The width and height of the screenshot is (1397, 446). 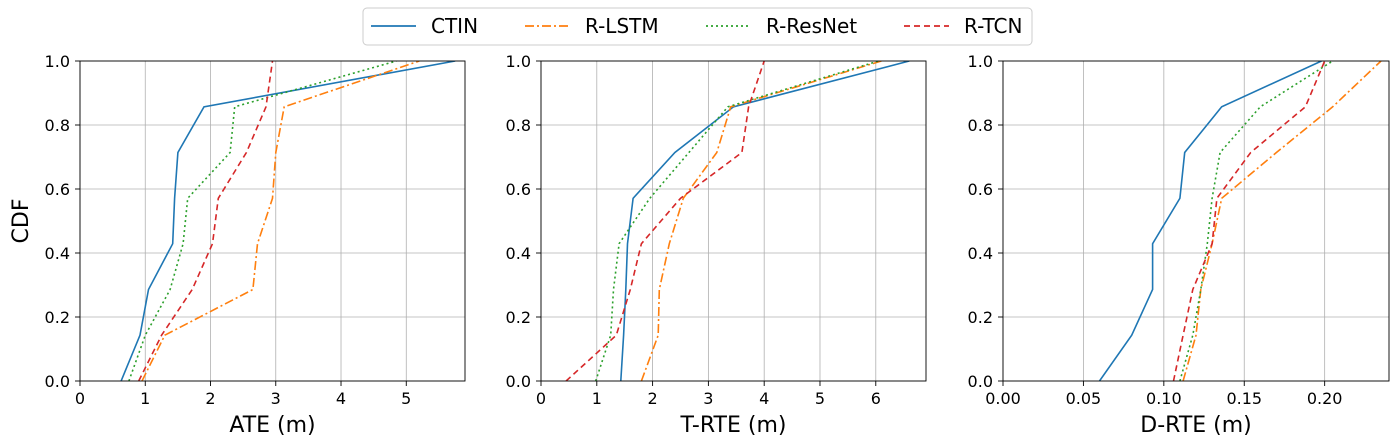 I want to click on legend-item-r-resnet: R-ResNet, so click(x=781, y=26).